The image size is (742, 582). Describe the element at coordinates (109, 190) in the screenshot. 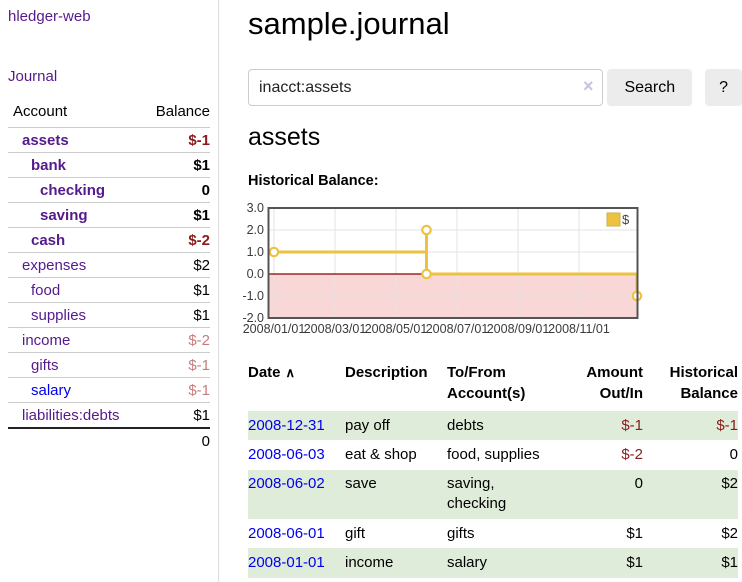

I see `account-row-checking: checking 0` at that location.